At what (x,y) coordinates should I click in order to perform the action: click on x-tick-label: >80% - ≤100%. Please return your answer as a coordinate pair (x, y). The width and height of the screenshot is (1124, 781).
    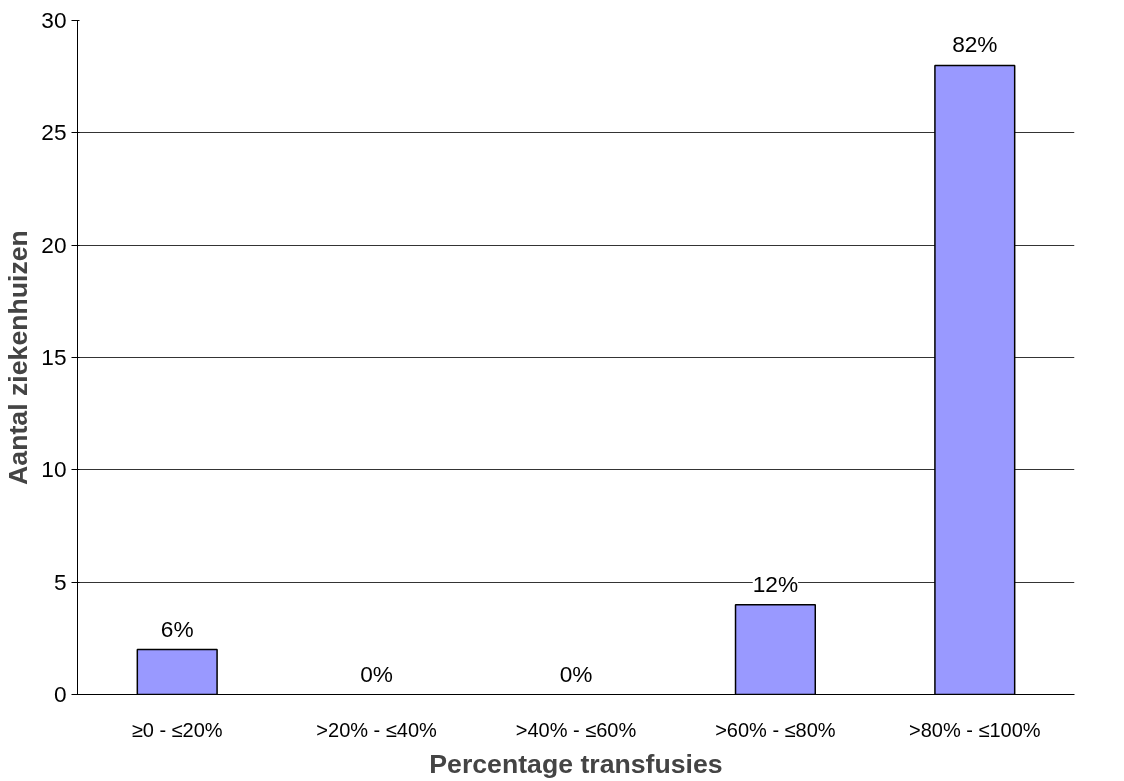
    Looking at the image, I should click on (974, 729).